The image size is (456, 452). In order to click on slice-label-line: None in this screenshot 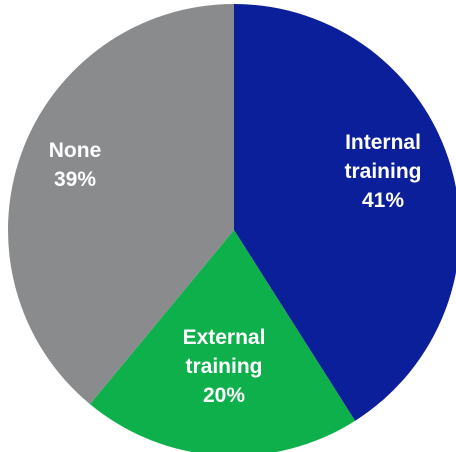, I will do `click(75, 150)`.